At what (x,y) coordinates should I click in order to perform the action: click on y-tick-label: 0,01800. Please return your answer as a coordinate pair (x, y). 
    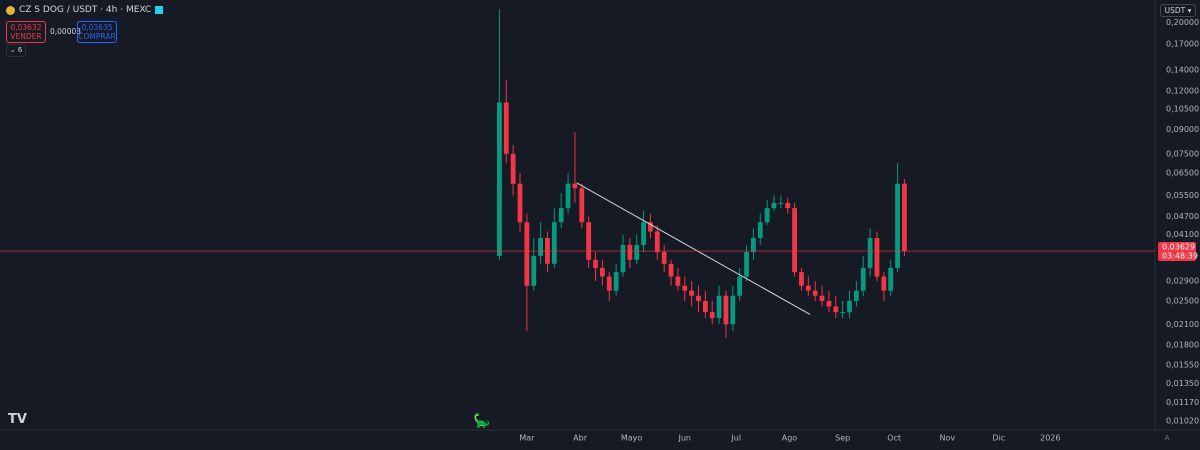
    Looking at the image, I should click on (1182, 344).